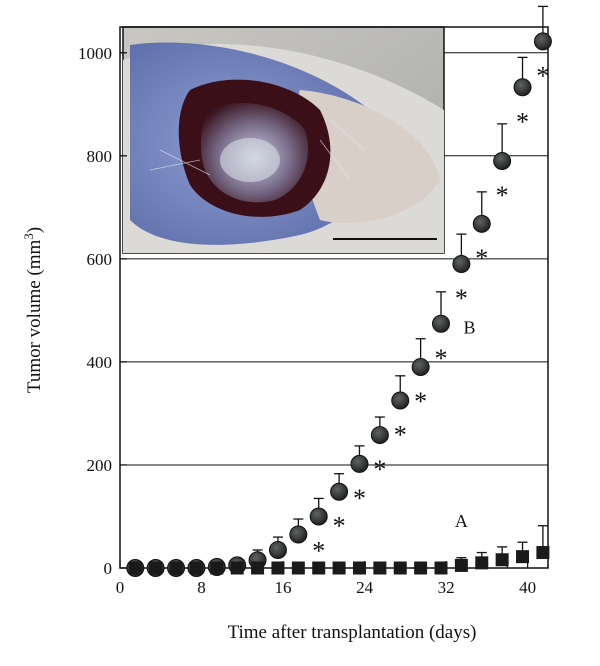 The height and width of the screenshot is (666, 600). What do you see at coordinates (100, 362) in the screenshot?
I see `y-tick-label-400: 400` at bounding box center [100, 362].